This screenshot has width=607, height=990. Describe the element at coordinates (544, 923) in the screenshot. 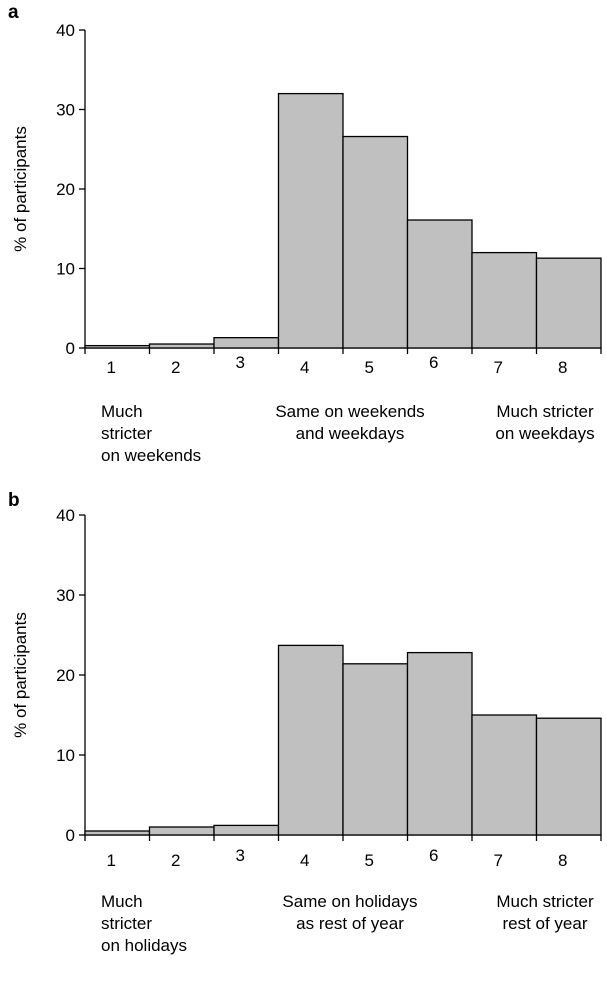

I see `annotation-right: rest of year` at that location.